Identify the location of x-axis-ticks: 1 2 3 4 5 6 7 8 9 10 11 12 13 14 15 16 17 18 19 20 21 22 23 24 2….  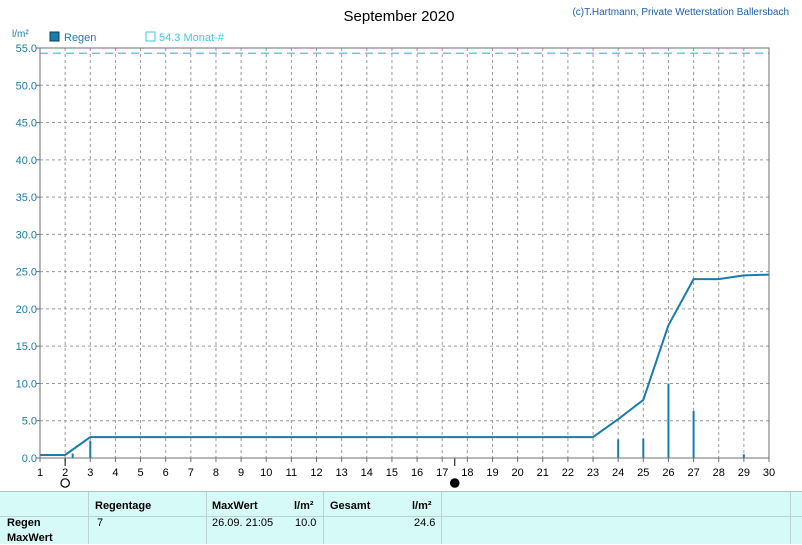
(406, 468).